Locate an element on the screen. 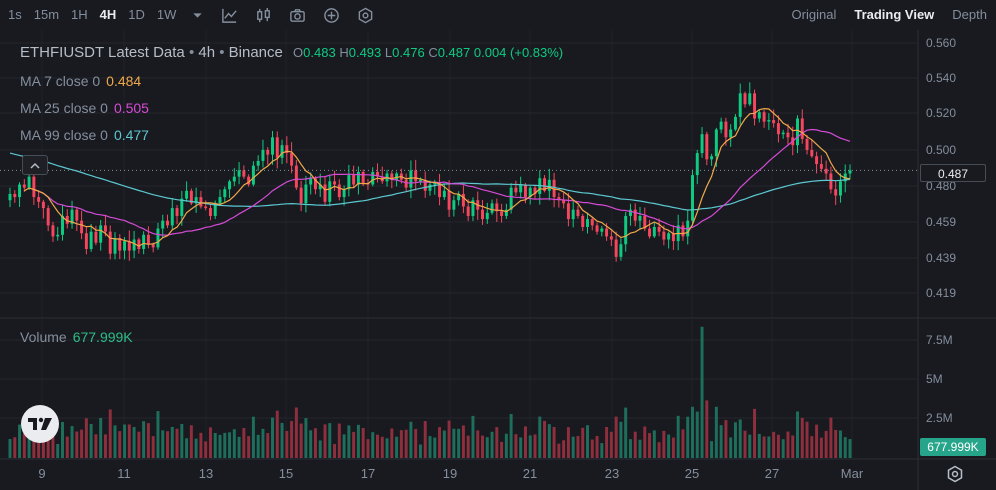  timeframe-4h: 4H is located at coordinates (108, 14).